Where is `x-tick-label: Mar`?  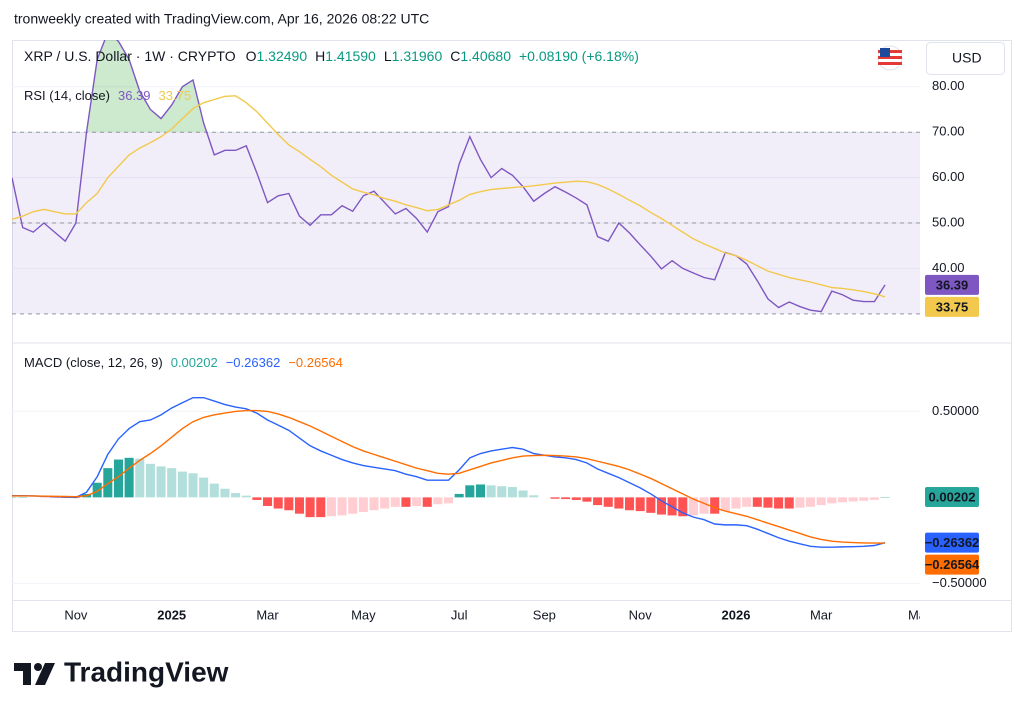 x-tick-label: Mar is located at coordinates (821, 614).